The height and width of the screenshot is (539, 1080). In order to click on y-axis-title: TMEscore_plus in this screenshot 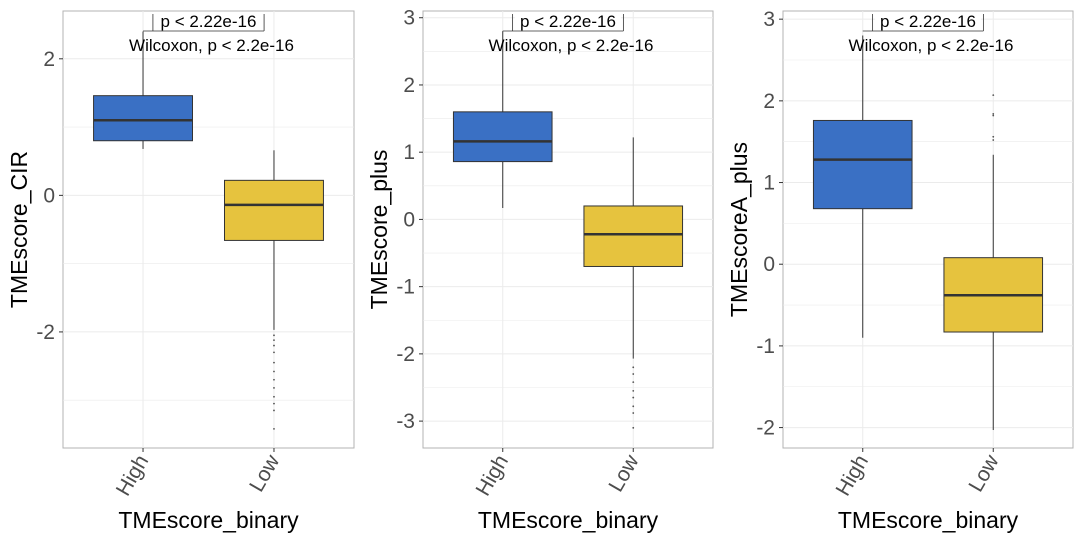, I will do `click(379, 230)`.